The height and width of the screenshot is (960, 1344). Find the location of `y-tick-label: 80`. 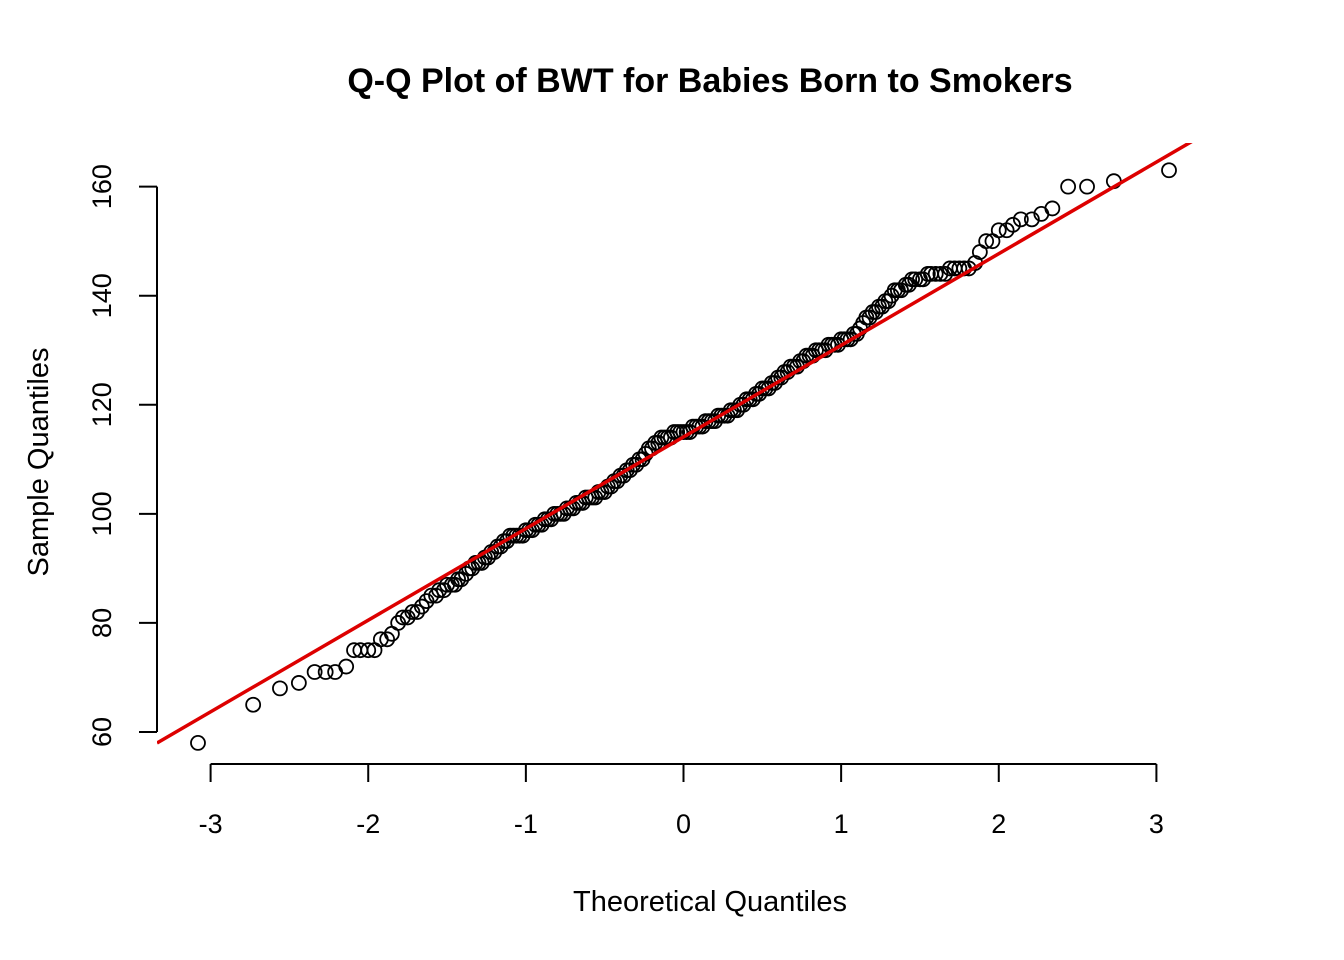

y-tick-label: 80 is located at coordinates (102, 623).